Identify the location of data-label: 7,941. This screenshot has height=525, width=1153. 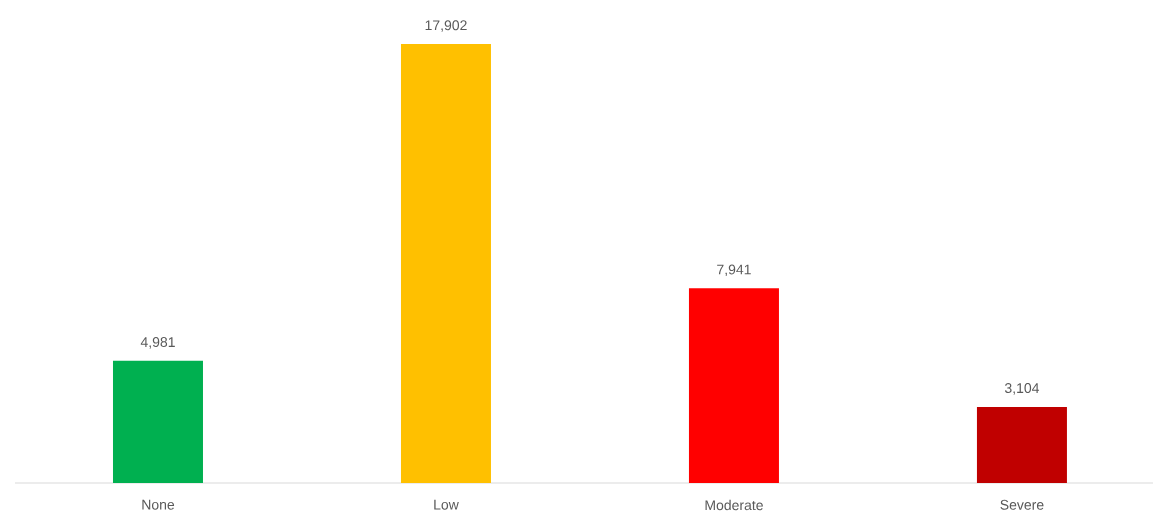
(734, 270).